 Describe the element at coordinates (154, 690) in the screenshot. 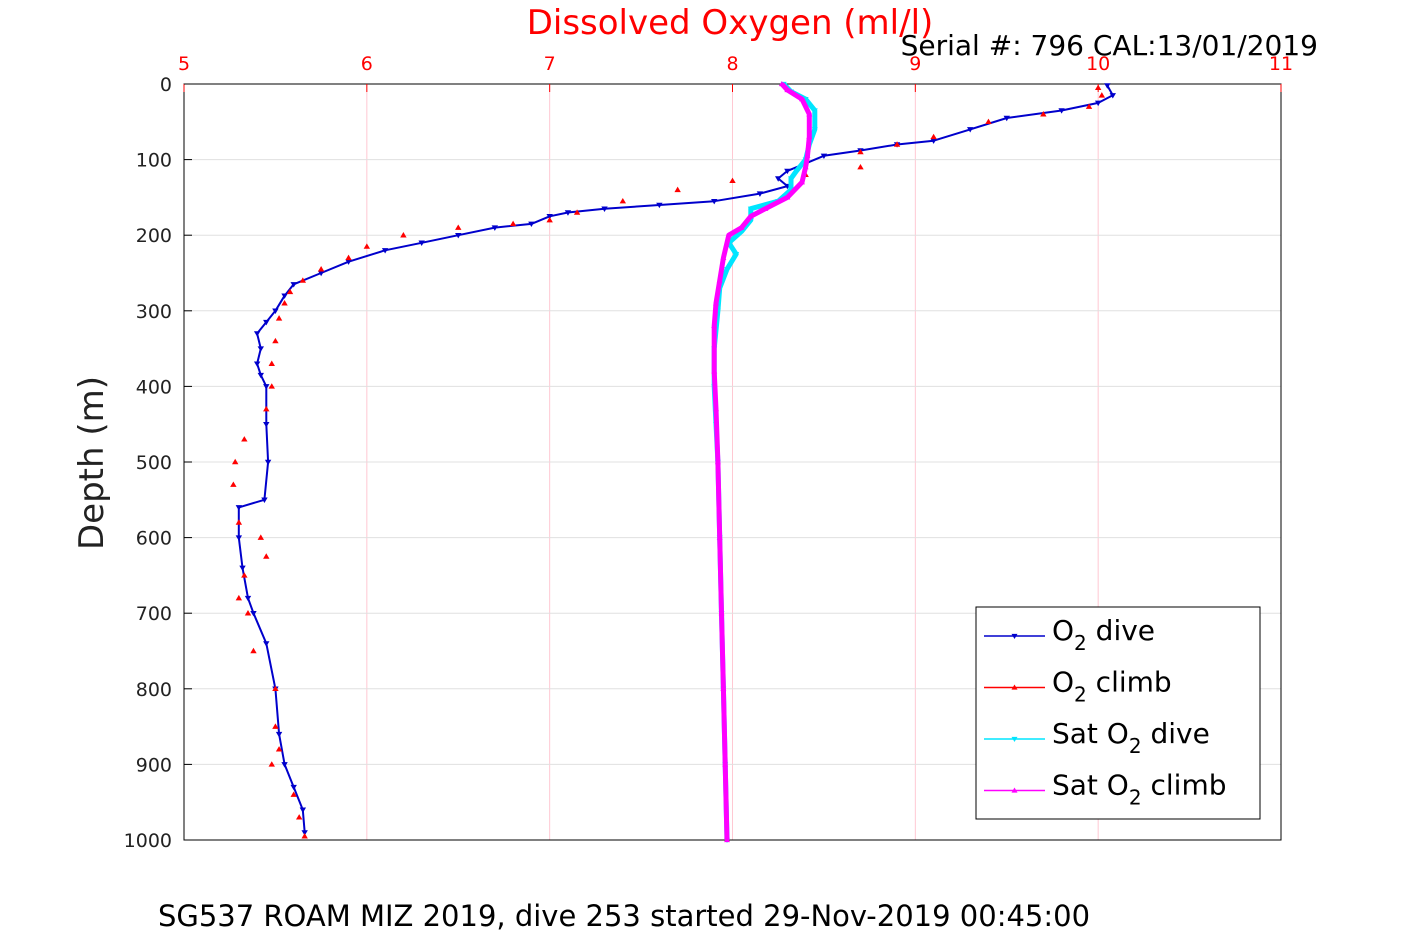

I see `y-tick-label: 800` at that location.